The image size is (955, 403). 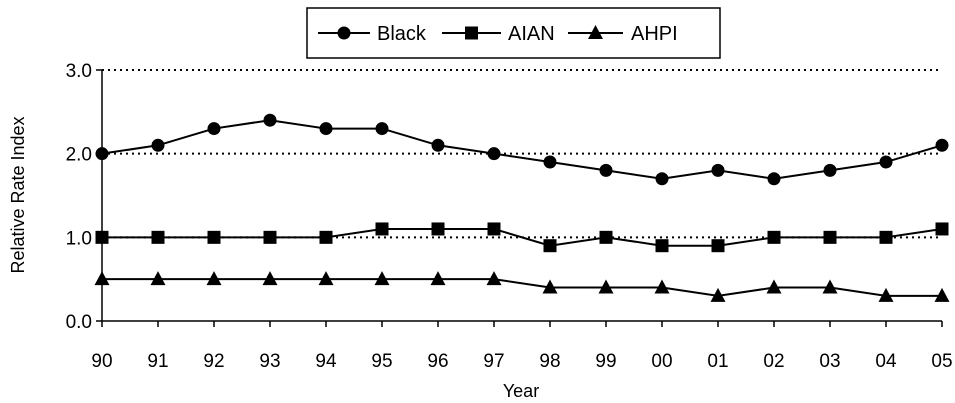 I want to click on series-line-black, so click(x=522, y=149).